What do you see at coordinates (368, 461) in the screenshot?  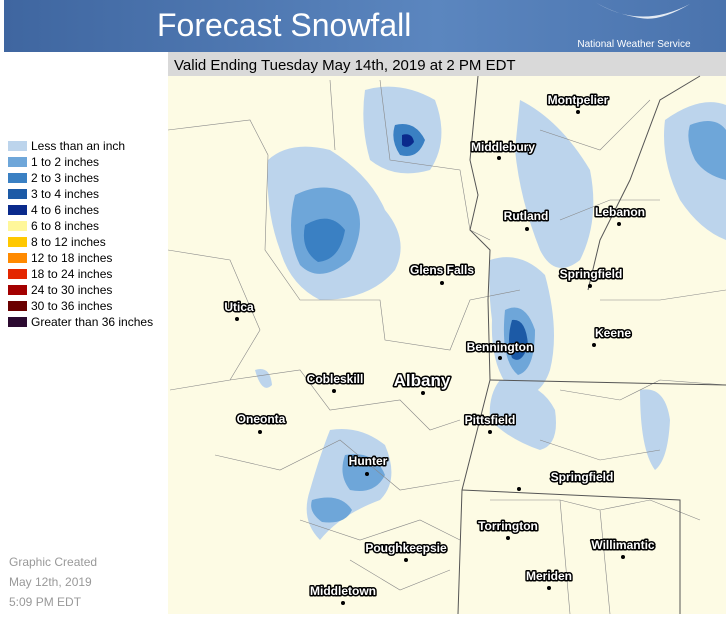 I see `city-label: Hunter` at bounding box center [368, 461].